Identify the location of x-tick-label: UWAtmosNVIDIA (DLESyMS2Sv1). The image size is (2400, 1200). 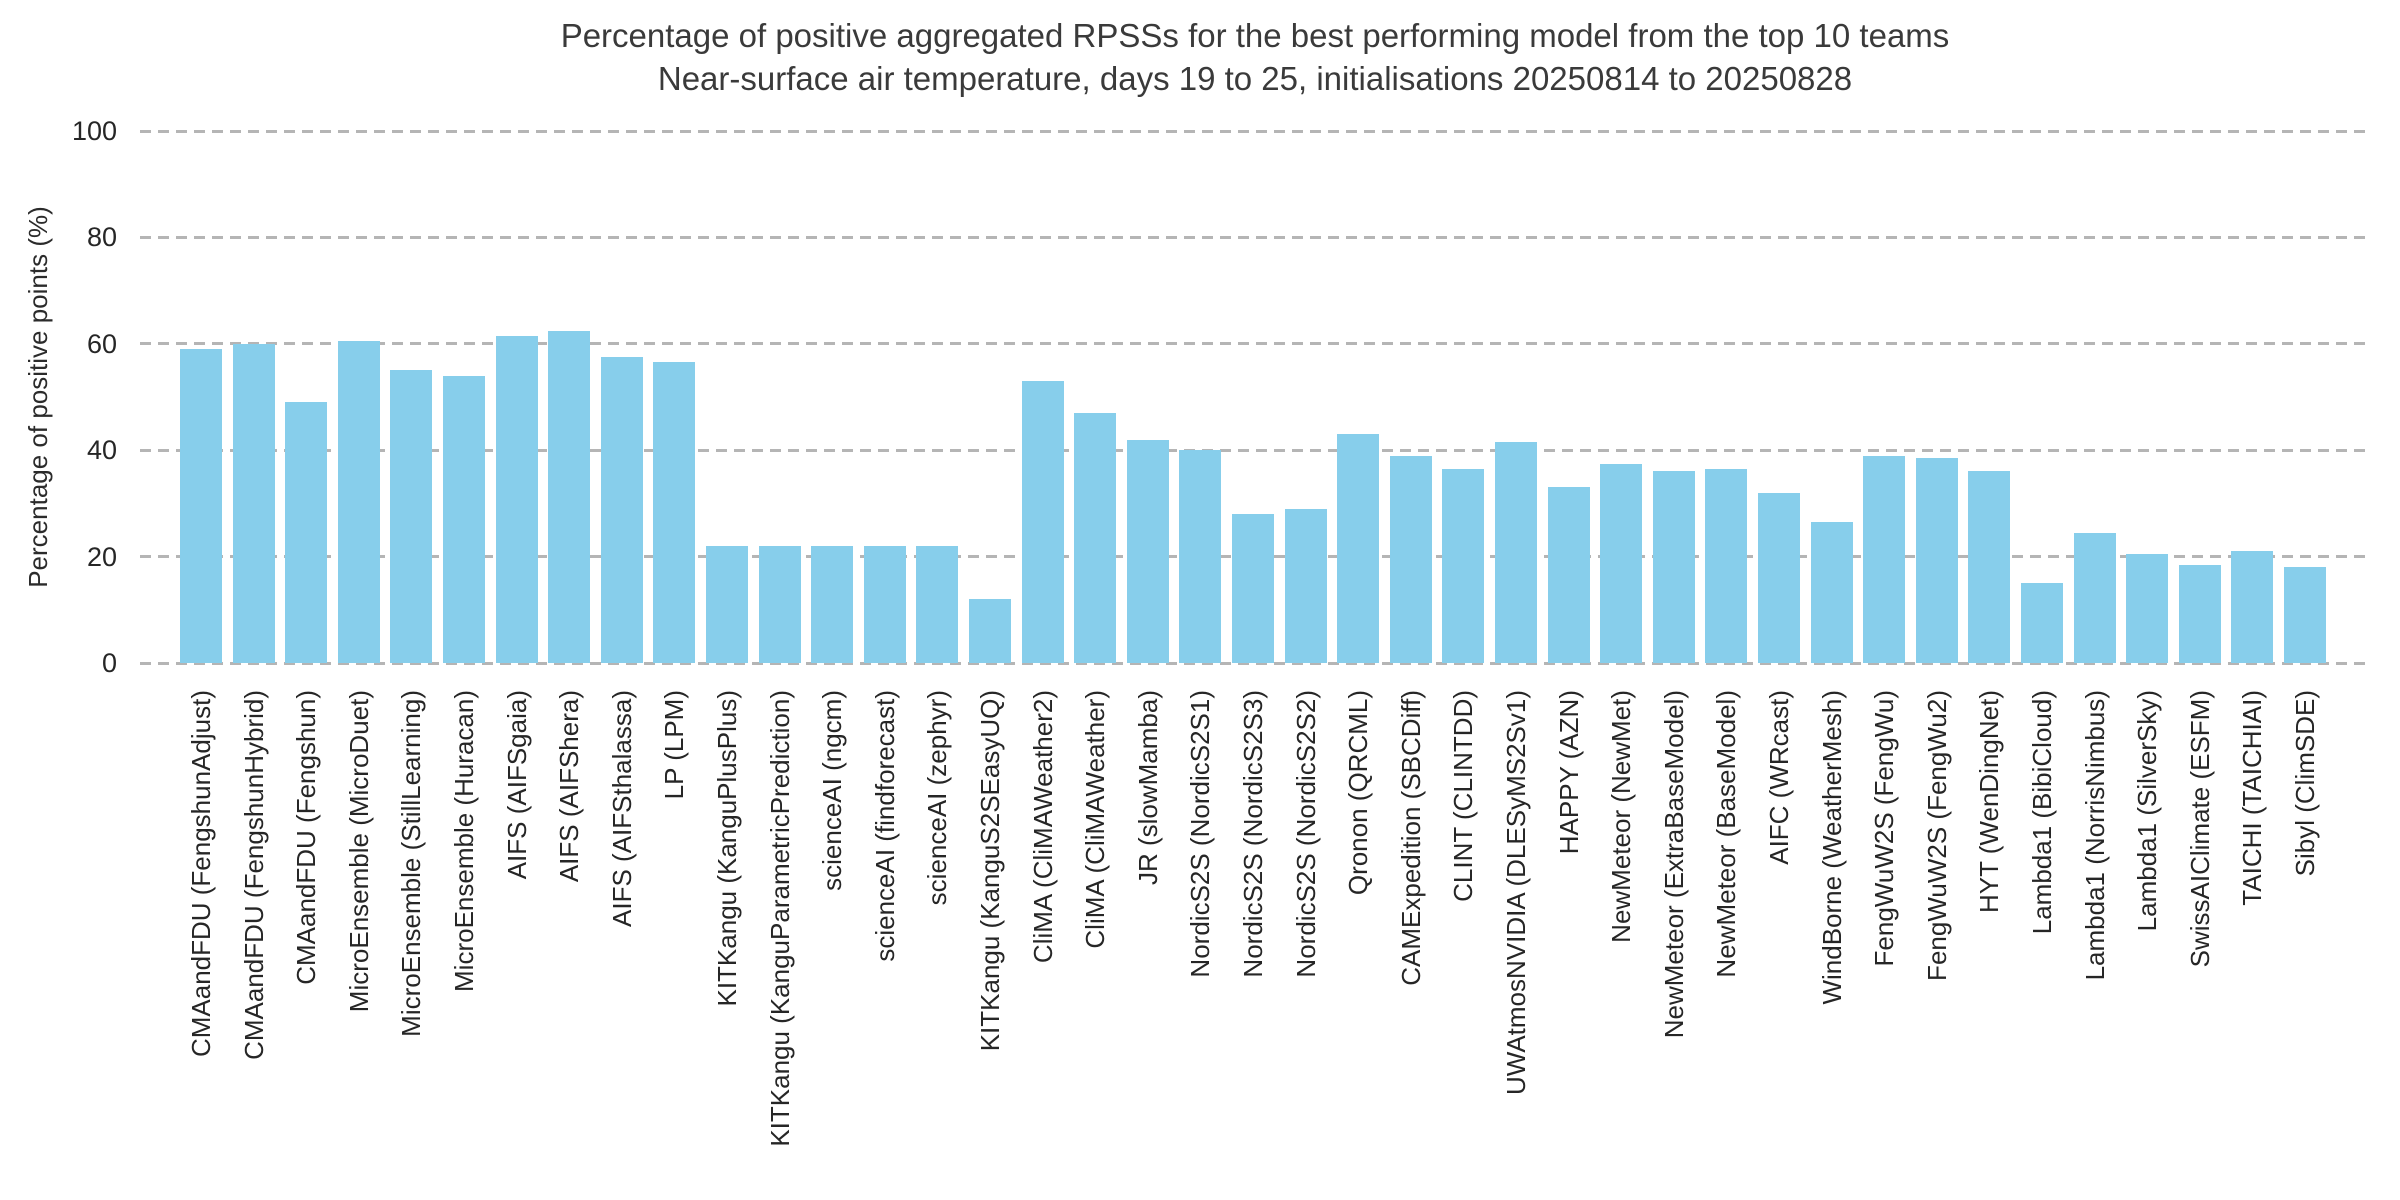
(1516, 893).